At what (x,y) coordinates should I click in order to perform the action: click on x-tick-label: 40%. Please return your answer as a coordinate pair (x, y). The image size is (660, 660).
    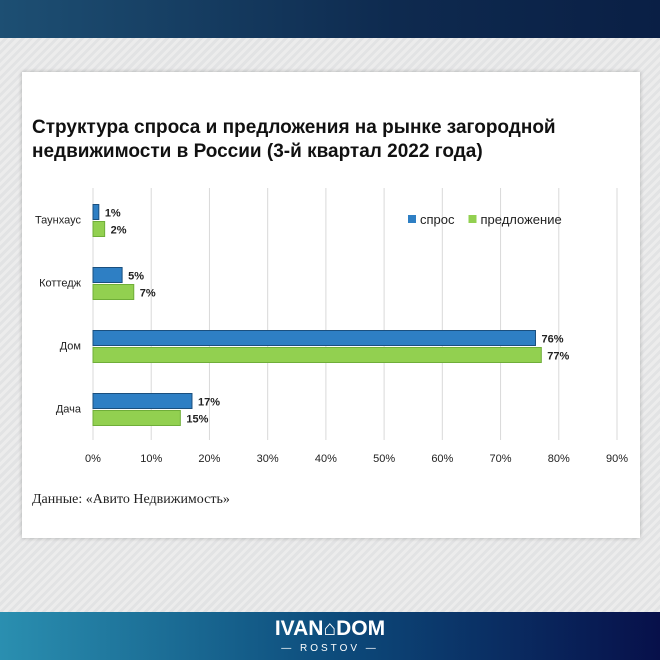
    Looking at the image, I should click on (326, 459).